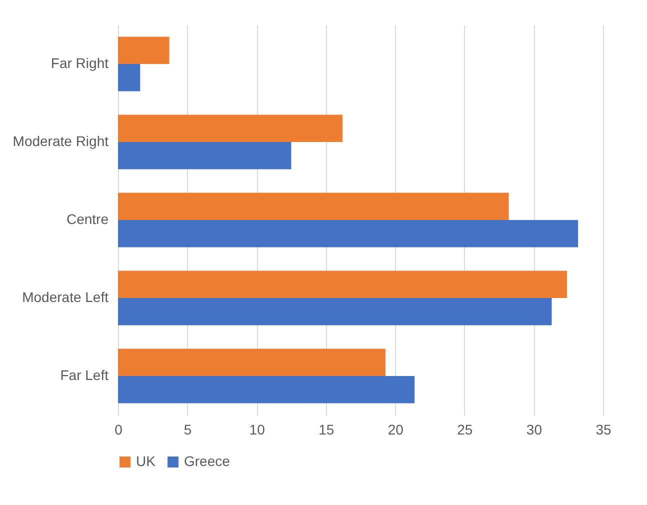  What do you see at coordinates (118, 430) in the screenshot?
I see `x-tick-label: 0` at bounding box center [118, 430].